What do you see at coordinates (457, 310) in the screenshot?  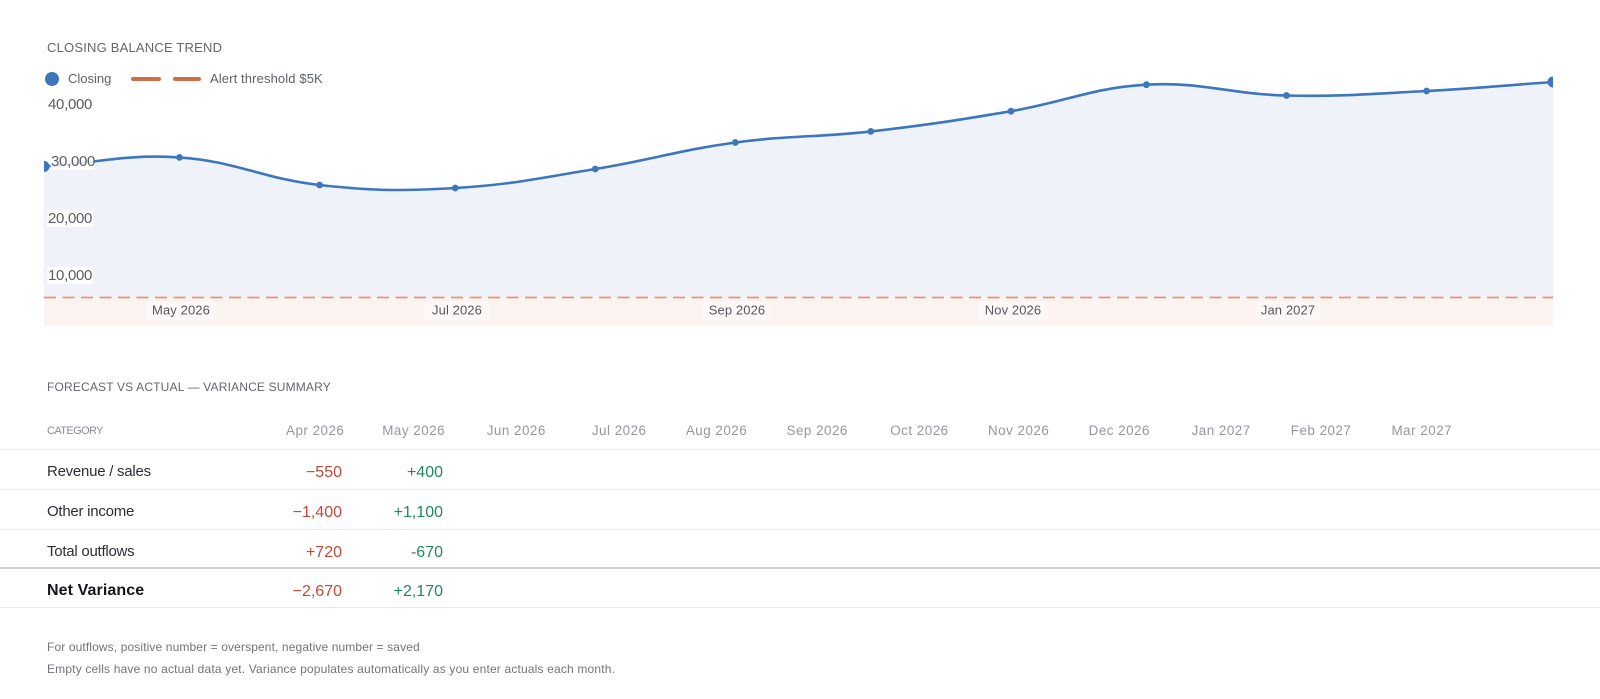 I see `svg-text: Jul 2026` at bounding box center [457, 310].